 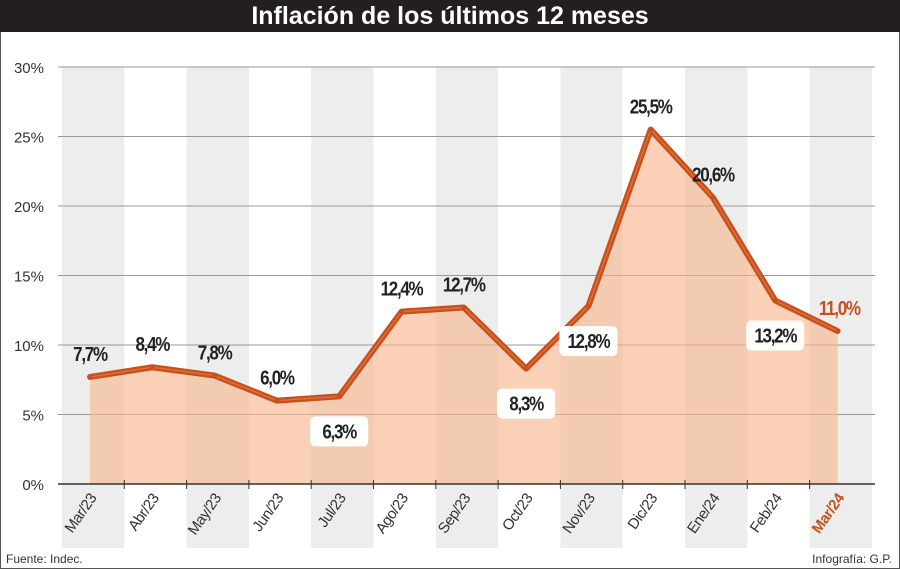 What do you see at coordinates (29, 68) in the screenshot?
I see `y-tick-label: 30%` at bounding box center [29, 68].